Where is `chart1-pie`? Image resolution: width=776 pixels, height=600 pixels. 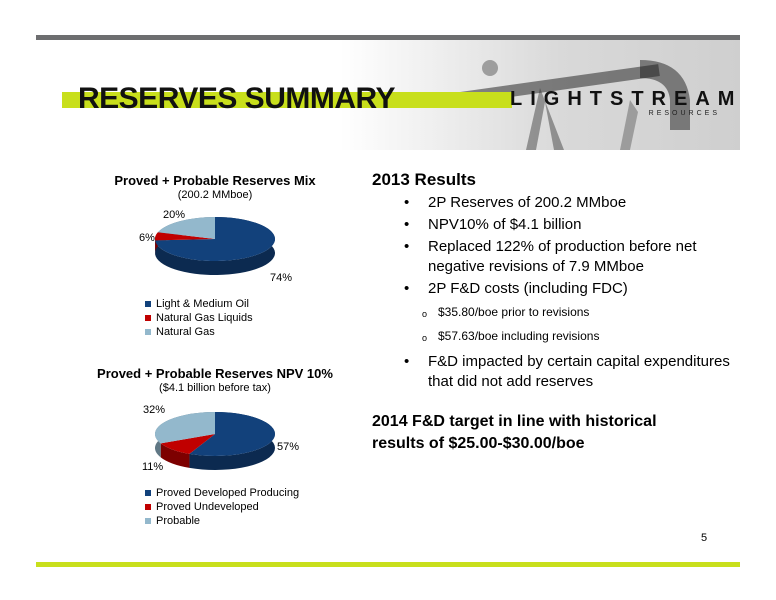 chart1-pie is located at coordinates (215, 246).